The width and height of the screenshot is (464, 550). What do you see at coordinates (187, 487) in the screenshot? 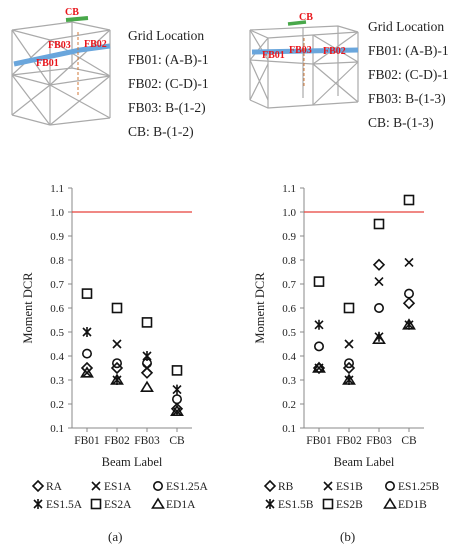
I see `legend-label: ES1.25A` at bounding box center [187, 487].